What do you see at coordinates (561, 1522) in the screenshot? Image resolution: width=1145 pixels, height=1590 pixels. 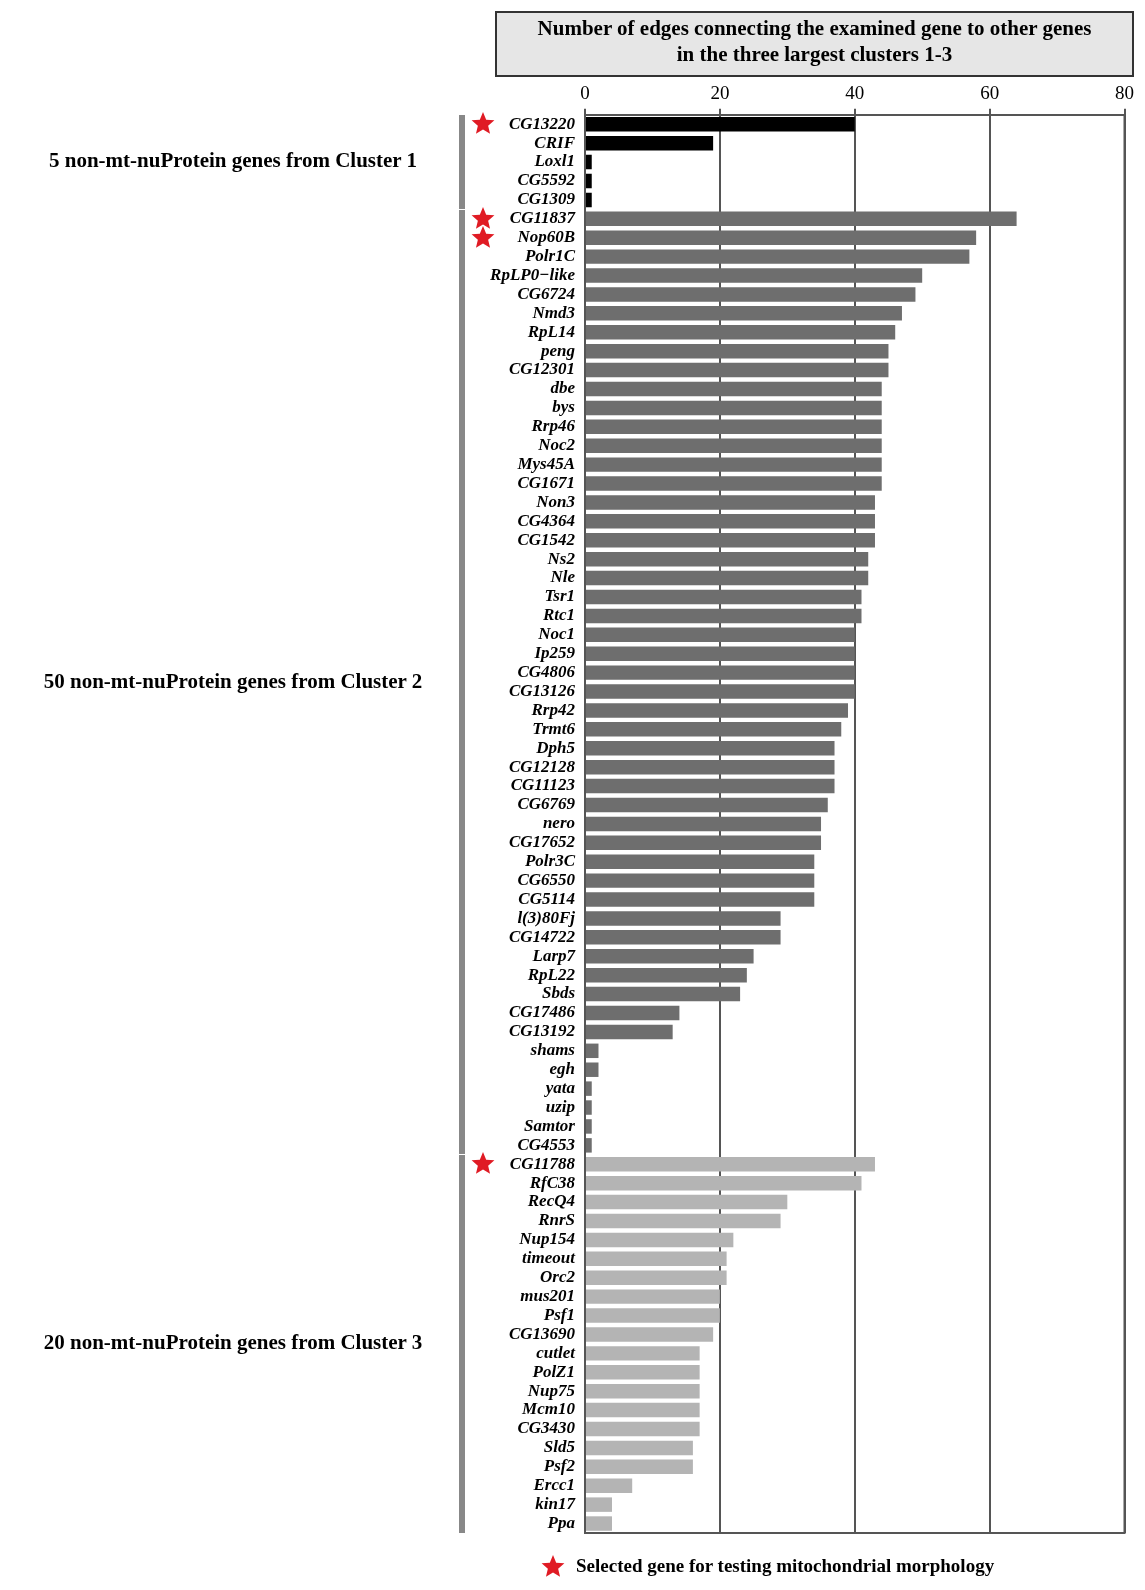 I see `y-tick-label: Ppa` at bounding box center [561, 1522].